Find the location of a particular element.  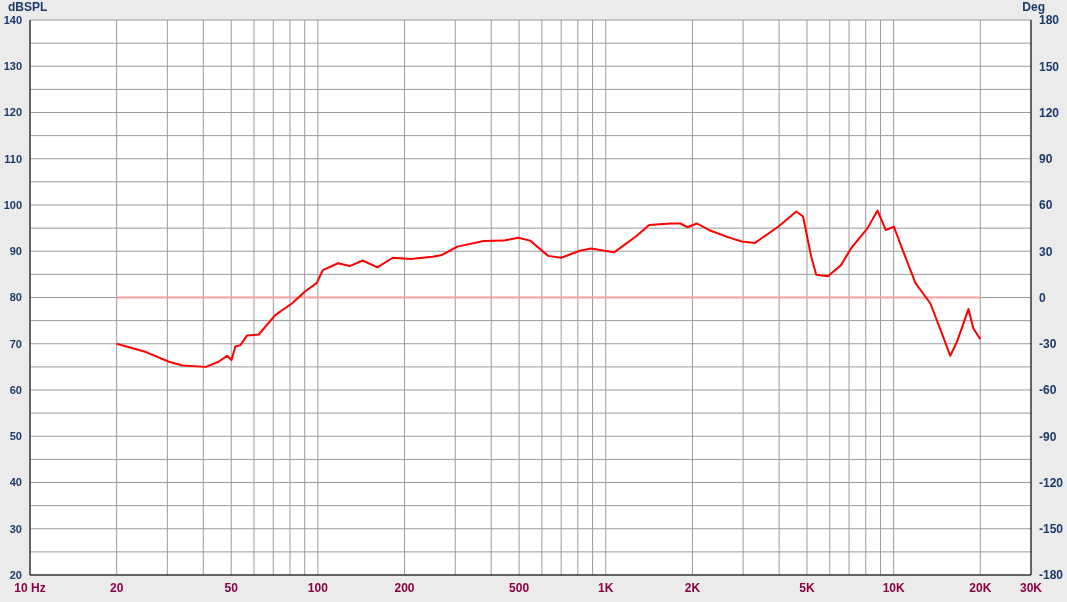

x-tick-label: 10 Hz is located at coordinates (30, 587).